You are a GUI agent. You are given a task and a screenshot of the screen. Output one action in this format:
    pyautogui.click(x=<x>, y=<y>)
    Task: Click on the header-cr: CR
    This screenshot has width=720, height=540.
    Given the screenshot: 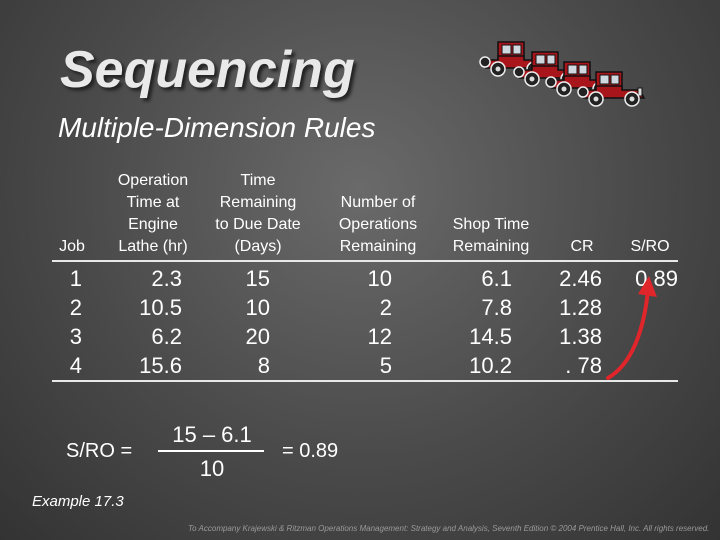 What is the action you would take?
    pyautogui.click(x=582, y=246)
    